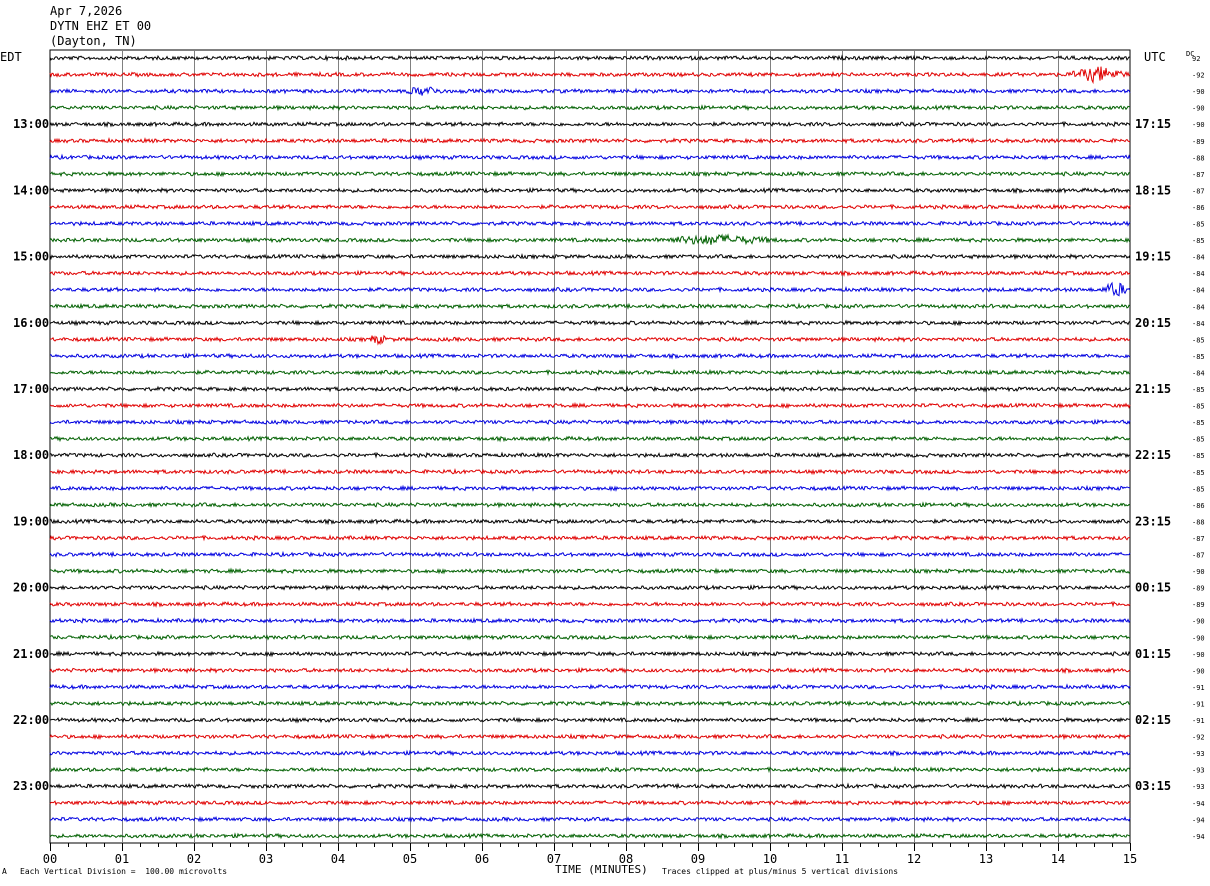 Image resolution: width=1210 pixels, height=886 pixels. I want to click on x-tick-label: 01, so click(122, 859).